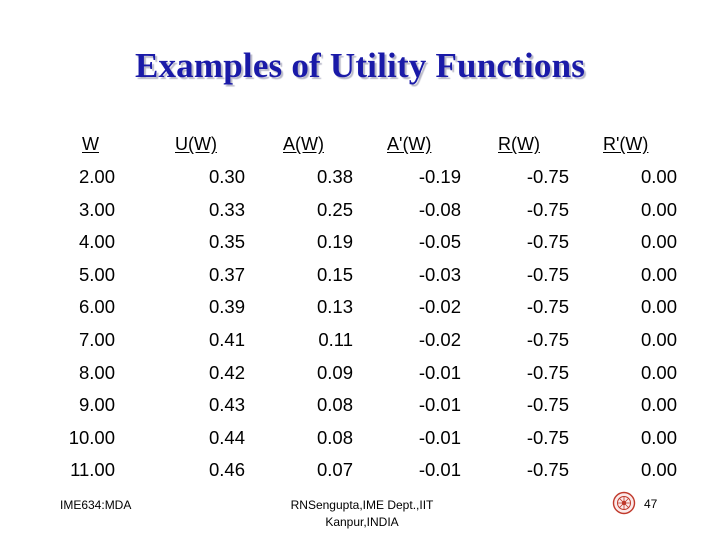 The height and width of the screenshot is (540, 720). What do you see at coordinates (226, 470) in the screenshot?
I see `cell-u: 0.46` at bounding box center [226, 470].